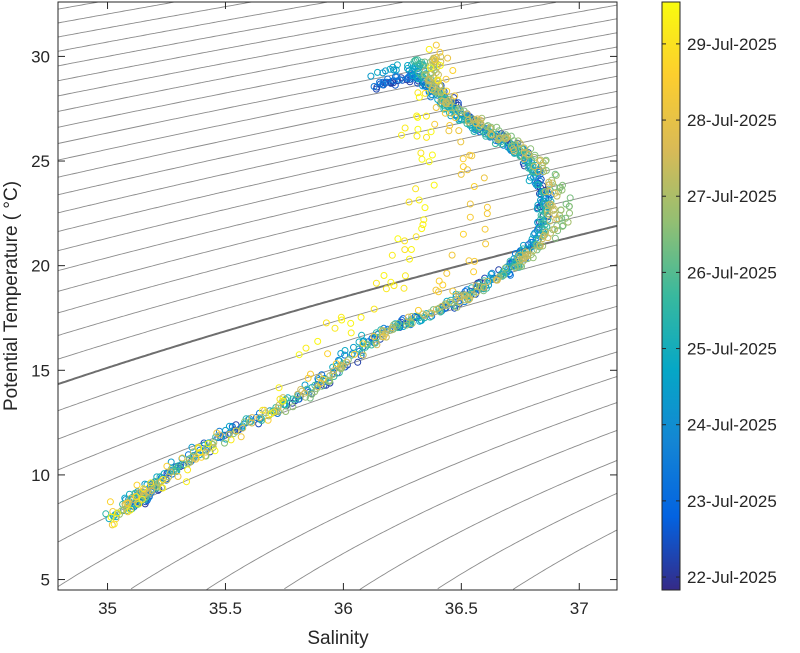 The width and height of the screenshot is (800, 653). What do you see at coordinates (225, 608) in the screenshot?
I see `x-tick-label: 35.5` at bounding box center [225, 608].